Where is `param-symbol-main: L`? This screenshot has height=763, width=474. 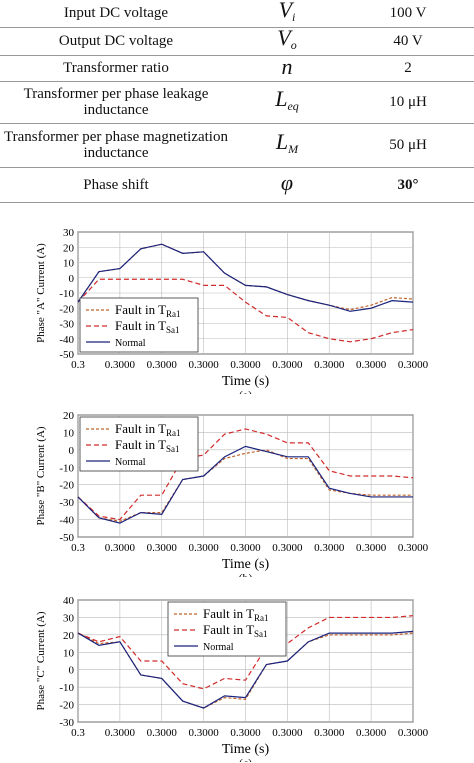
param-symbol-main: L is located at coordinates (281, 98).